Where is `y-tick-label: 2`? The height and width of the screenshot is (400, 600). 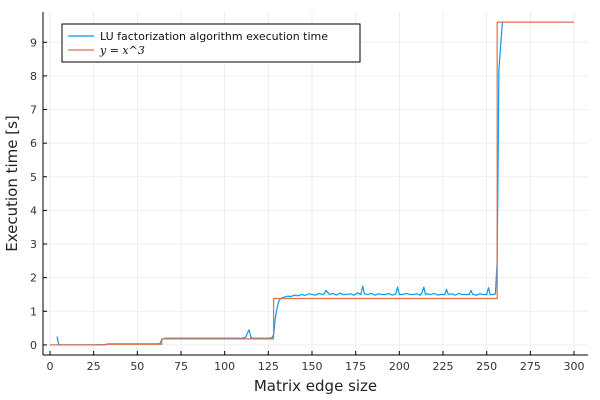
y-tick-label: 2 is located at coordinates (33, 278).